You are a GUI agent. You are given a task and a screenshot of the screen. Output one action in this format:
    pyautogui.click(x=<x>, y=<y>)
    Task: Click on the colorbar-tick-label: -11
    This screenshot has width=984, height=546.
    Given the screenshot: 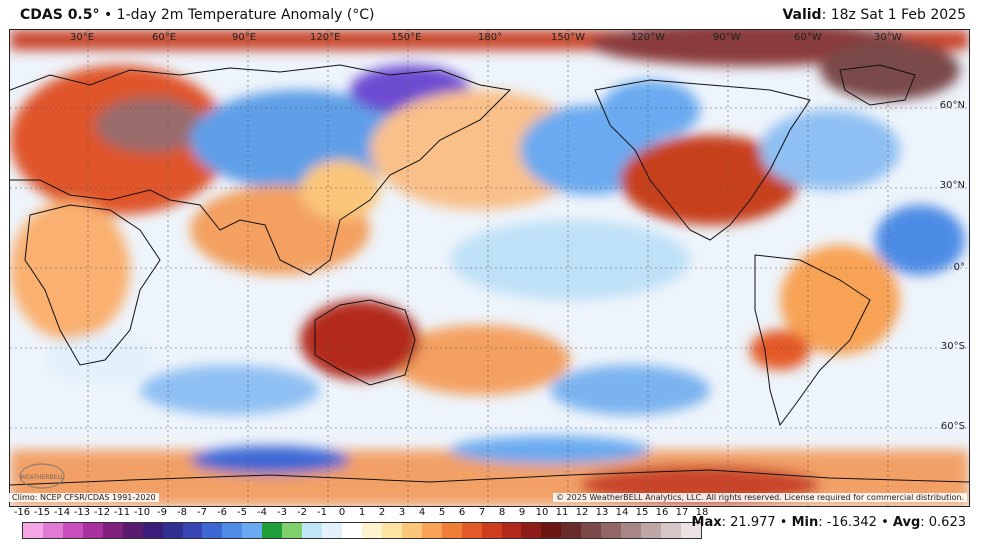 What is the action you would take?
    pyautogui.click(x=122, y=512)
    